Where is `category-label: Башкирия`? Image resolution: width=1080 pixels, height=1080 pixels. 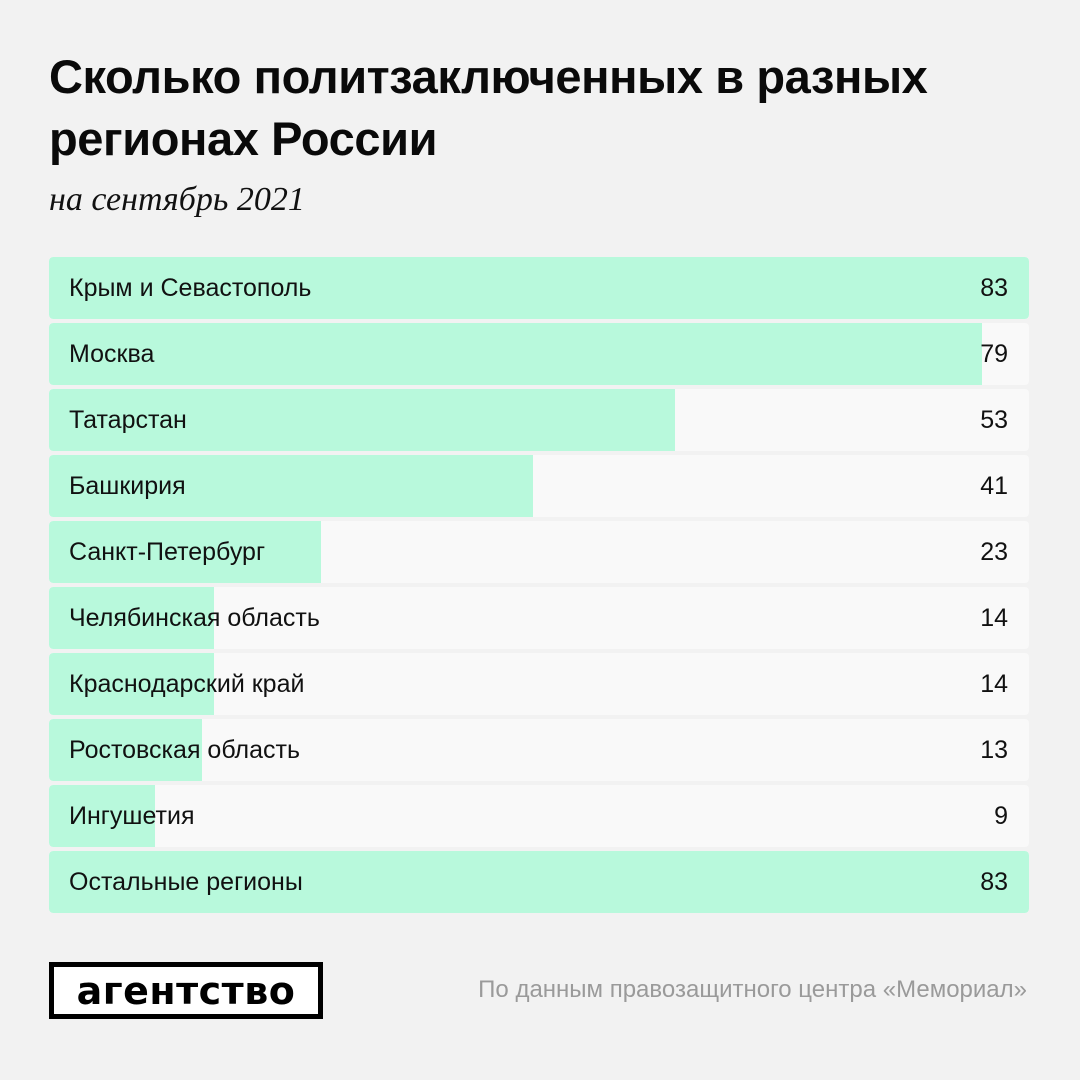
category-label: Башкирия is located at coordinates (127, 486).